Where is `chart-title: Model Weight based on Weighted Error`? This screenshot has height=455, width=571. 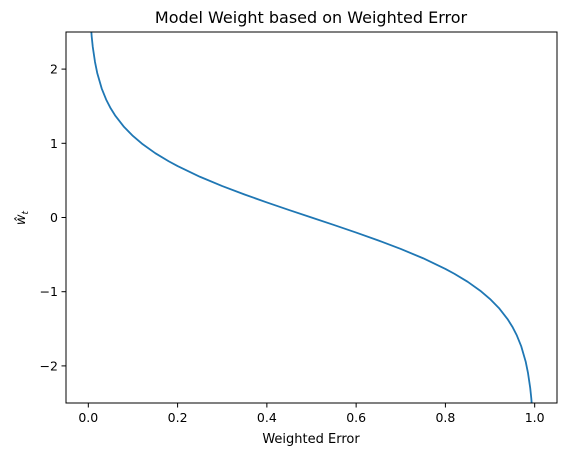
chart-title: Model Weight based on Weighted Error is located at coordinates (311, 17).